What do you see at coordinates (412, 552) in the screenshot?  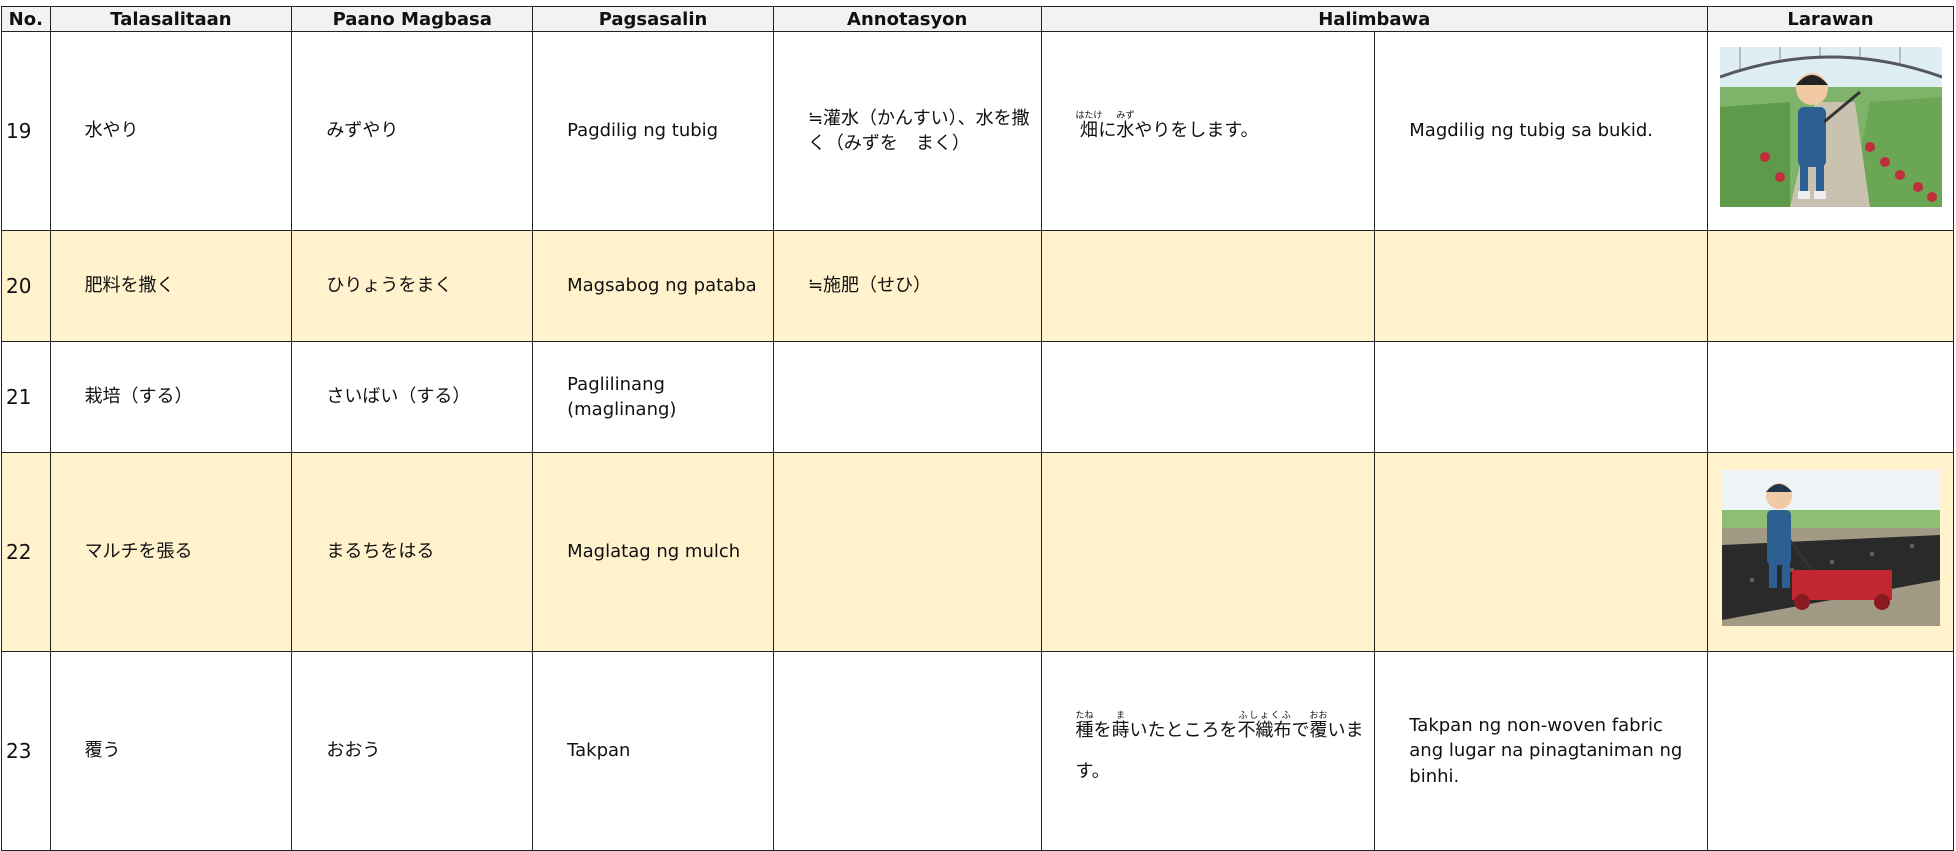 I see `reading: まるちをはる` at bounding box center [412, 552].